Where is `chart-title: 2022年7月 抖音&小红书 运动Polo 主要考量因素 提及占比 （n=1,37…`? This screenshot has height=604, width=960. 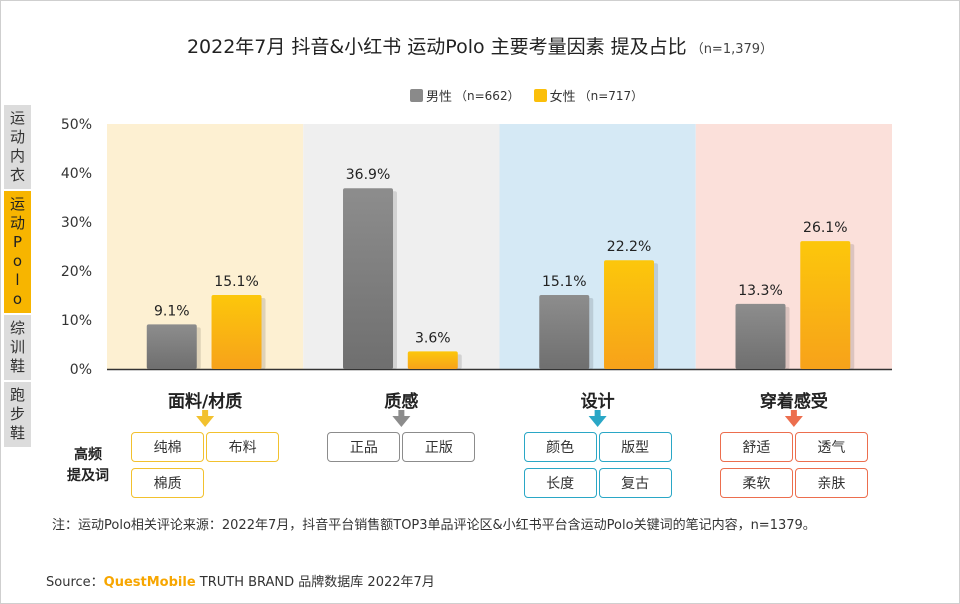
chart-title: 2022年7月 抖音&小红书 运动Polo 主要考量因素 提及占比 （n=1,37… is located at coordinates (480, 47).